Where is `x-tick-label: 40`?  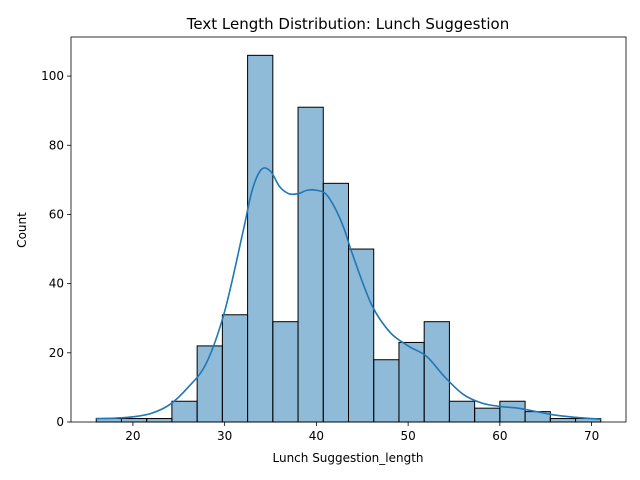
x-tick-label: 40 is located at coordinates (316, 436).